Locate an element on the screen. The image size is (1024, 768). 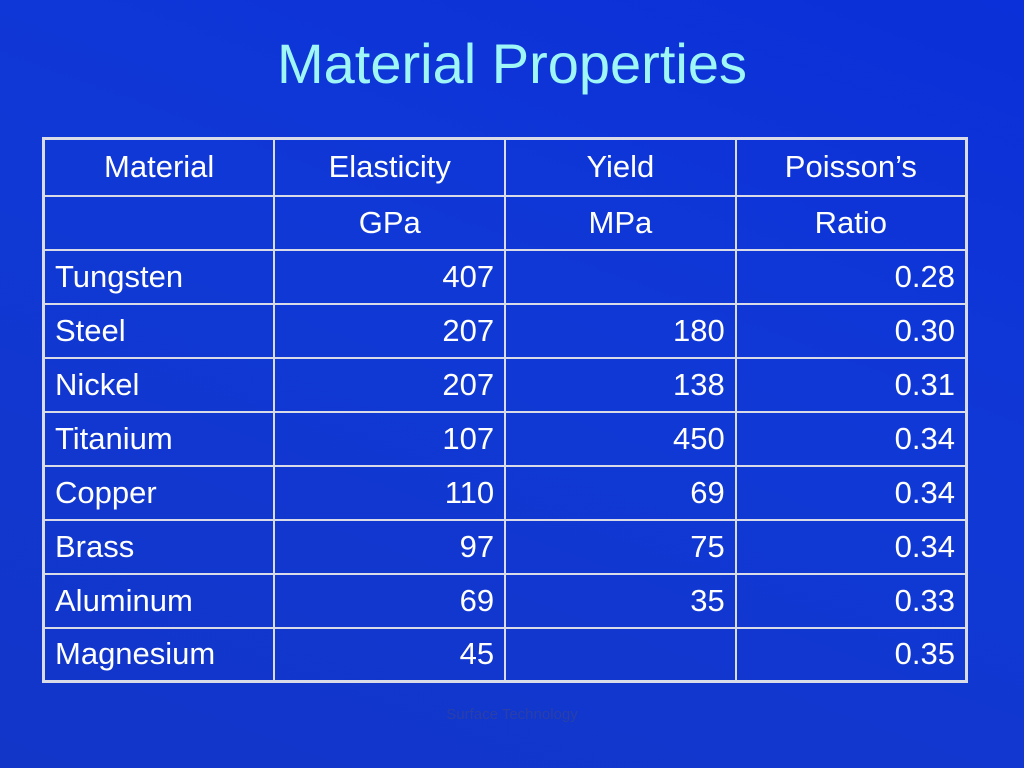
units-cell-yield: MPa is located at coordinates (620, 222).